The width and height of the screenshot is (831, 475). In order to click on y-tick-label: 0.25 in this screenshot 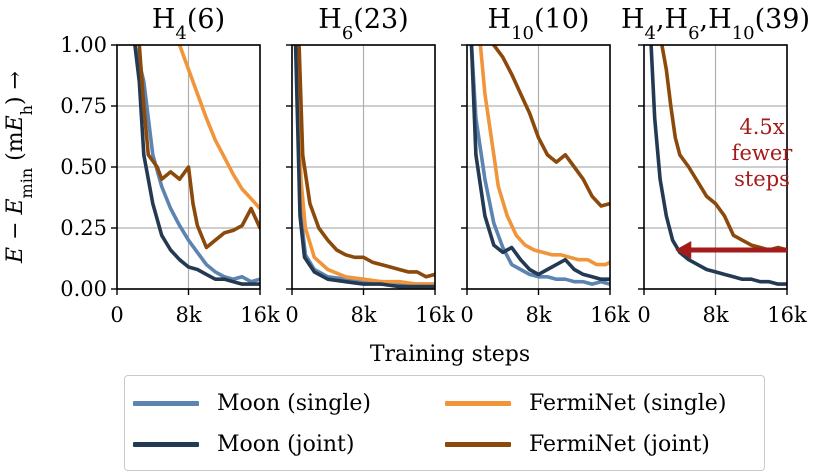, I will do `click(83, 228)`.